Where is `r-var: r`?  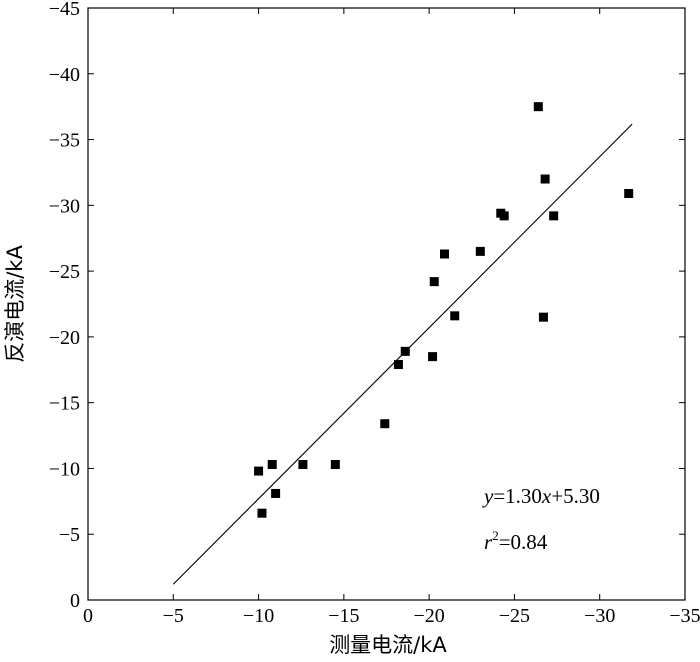
r-var: r is located at coordinates (488, 542).